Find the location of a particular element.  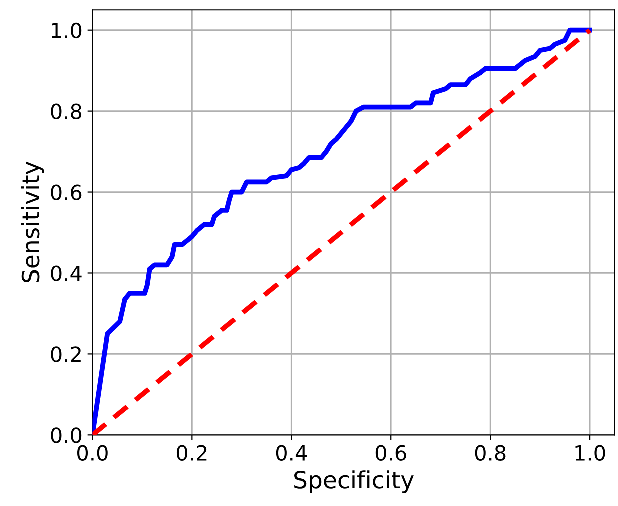

y-tick-label: 0.4 is located at coordinates (66, 274).